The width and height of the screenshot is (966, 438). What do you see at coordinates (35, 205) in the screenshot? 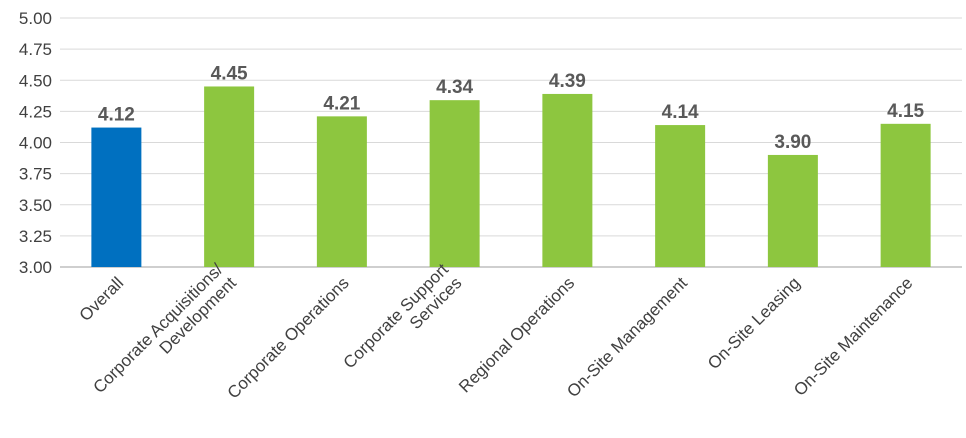
I see `y-tick-label: 3.50` at bounding box center [35, 205].